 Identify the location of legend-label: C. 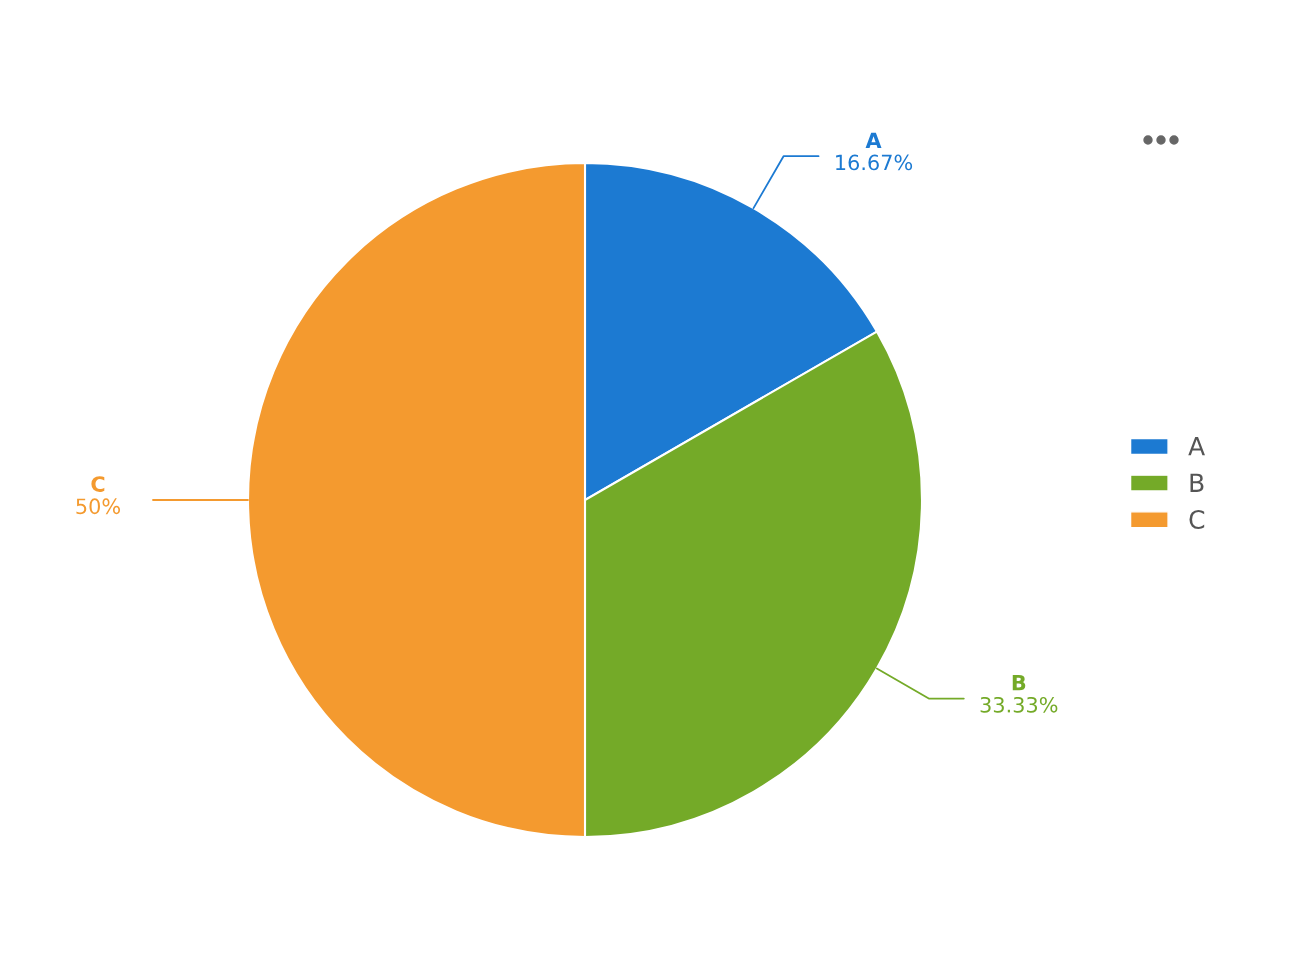
(1197, 519).